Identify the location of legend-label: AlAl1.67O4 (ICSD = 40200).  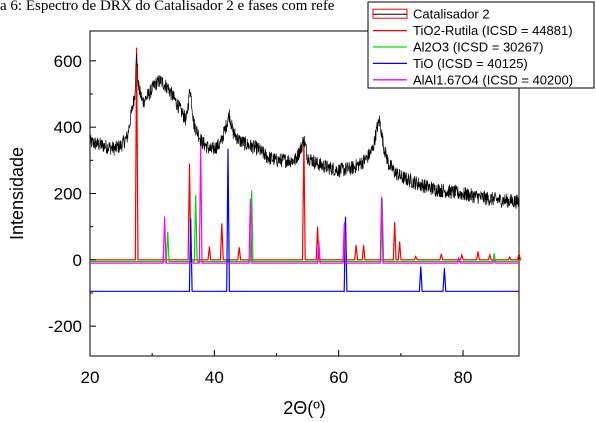
(493, 79).